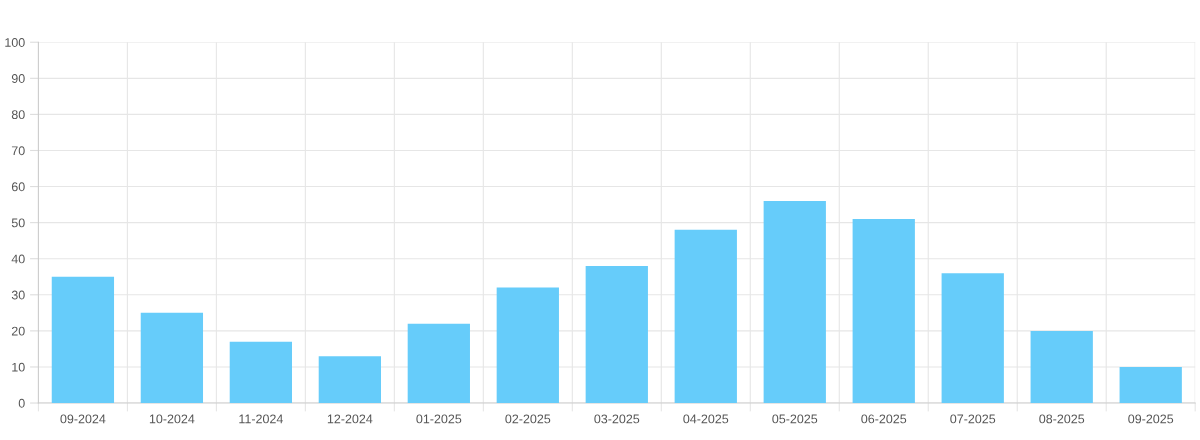 This screenshot has height=440, width=1200. I want to click on y-tick-label: 10, so click(18, 367).